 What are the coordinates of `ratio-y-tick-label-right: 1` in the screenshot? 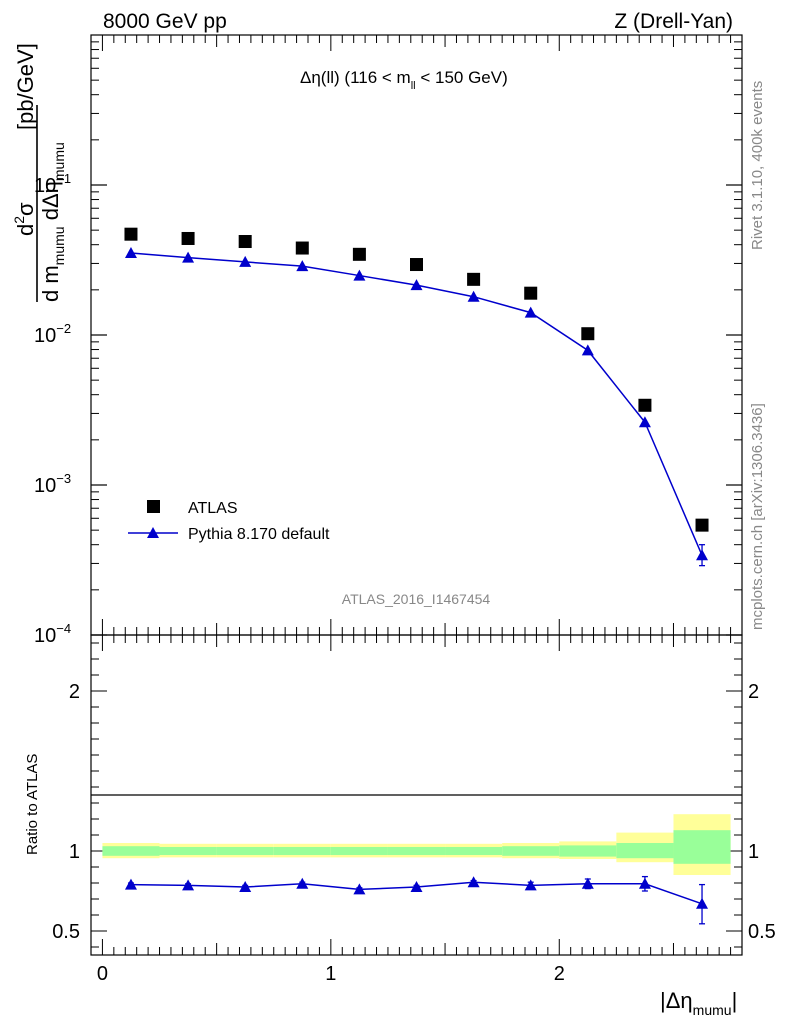 It's located at (753, 852).